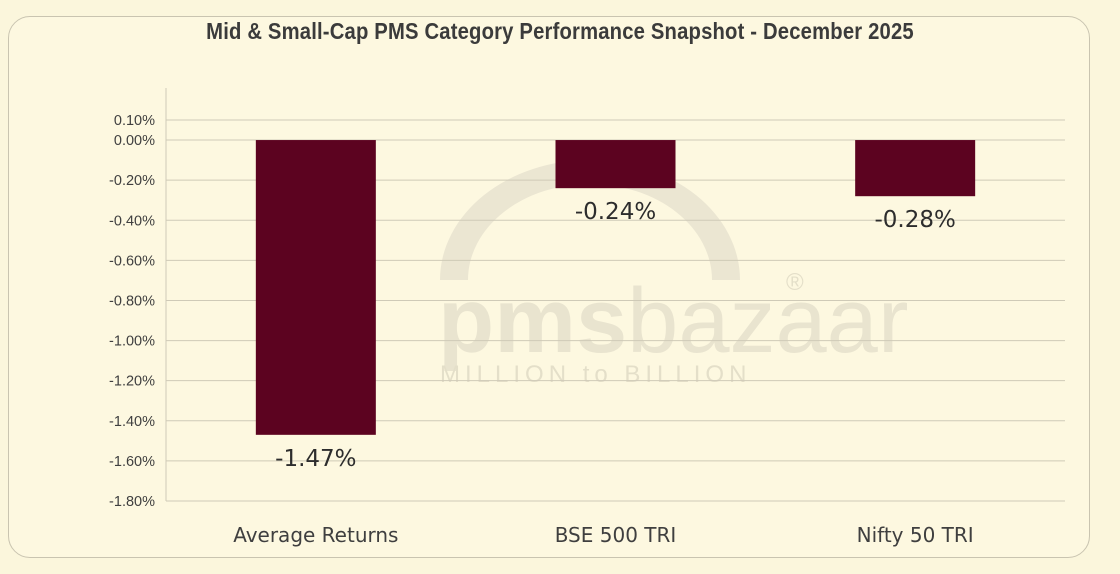  Describe the element at coordinates (132, 301) in the screenshot. I see `y-tick-label: -0.80%` at that location.